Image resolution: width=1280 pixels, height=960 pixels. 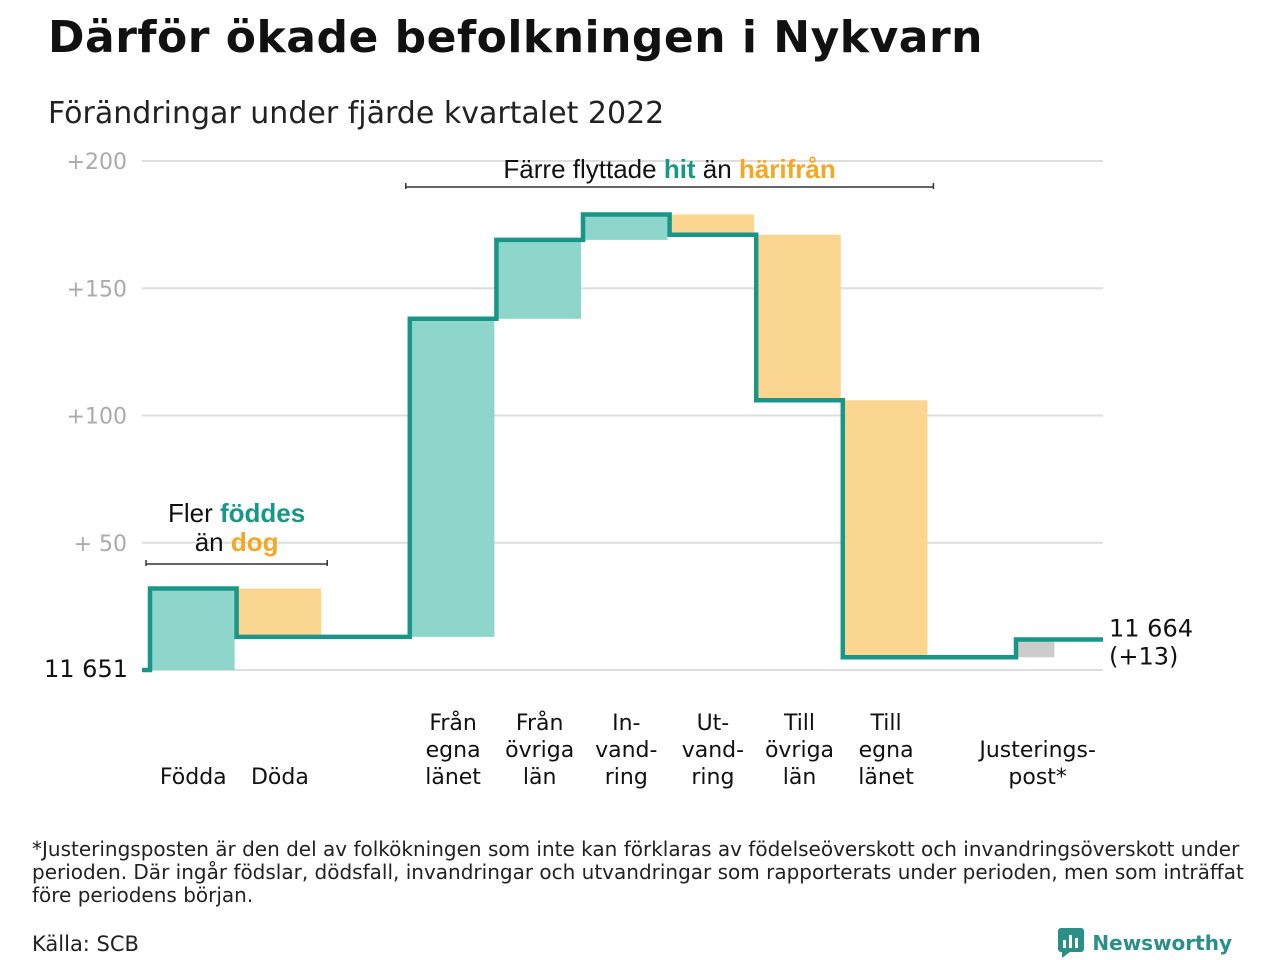 What do you see at coordinates (100, 544) in the screenshot?
I see `y-tick-label: + 50` at bounding box center [100, 544].